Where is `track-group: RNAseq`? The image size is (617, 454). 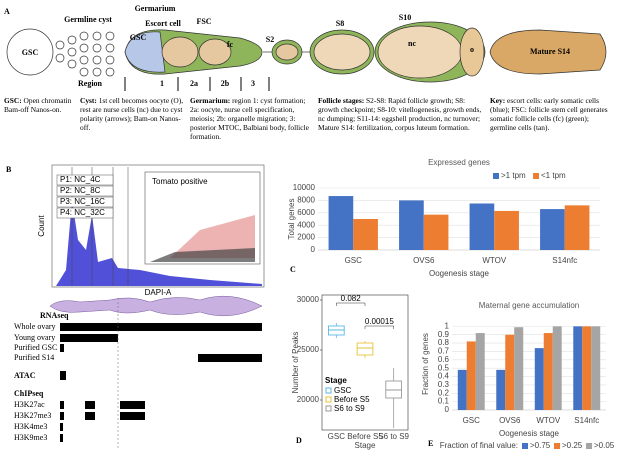 track-group: RNAseq is located at coordinates (54, 315).